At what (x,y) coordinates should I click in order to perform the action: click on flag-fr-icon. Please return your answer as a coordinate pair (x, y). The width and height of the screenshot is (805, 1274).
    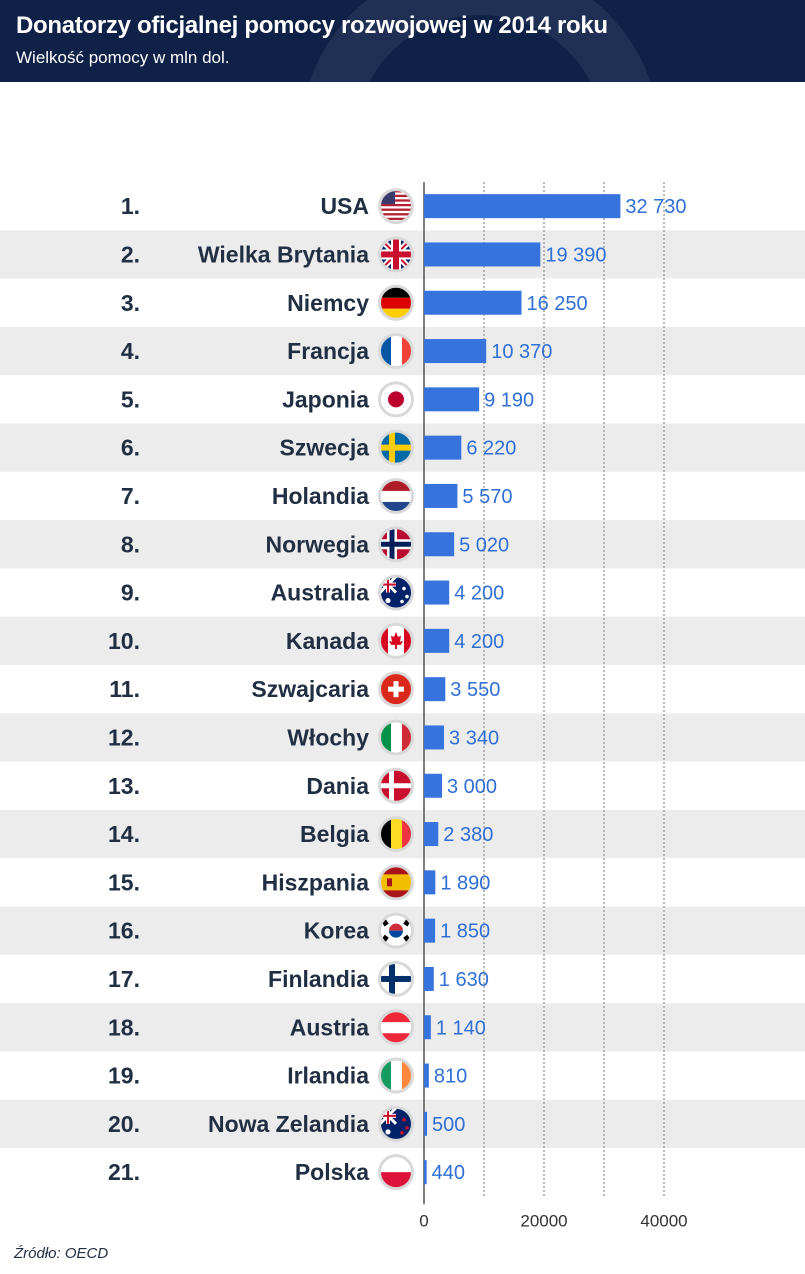
    Looking at the image, I should click on (396, 351).